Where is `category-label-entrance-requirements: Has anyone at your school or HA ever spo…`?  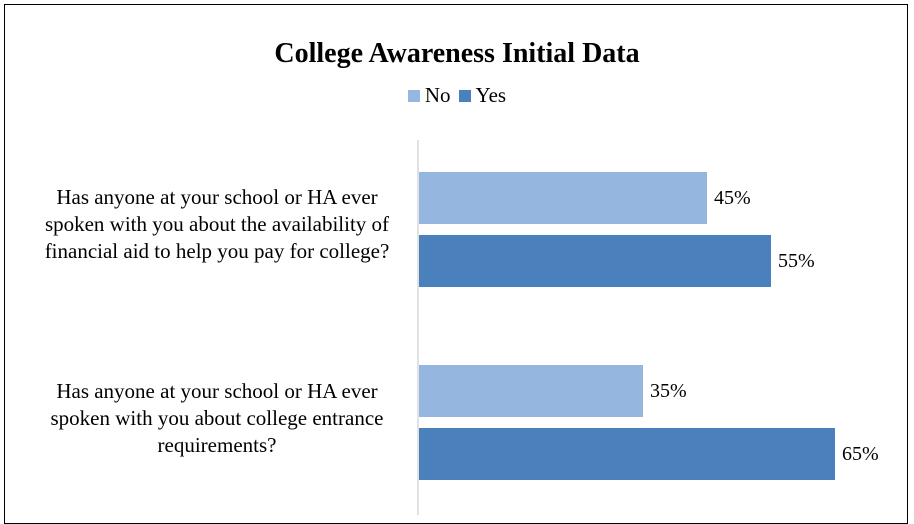
category-label-entrance-requirements: Has anyone at your school or HA ever spo… is located at coordinates (217, 418).